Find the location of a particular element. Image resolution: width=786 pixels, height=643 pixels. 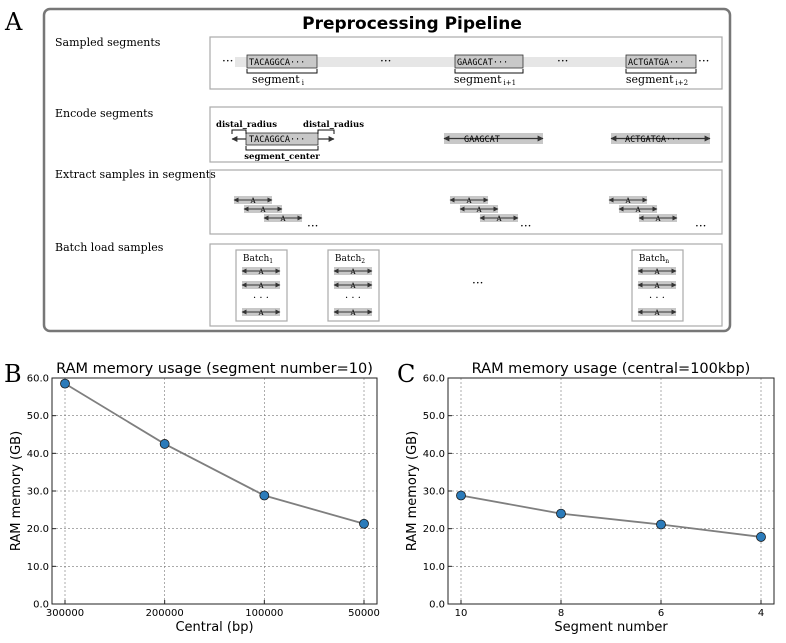

segment-center-bracket is located at coordinates (282, 148).